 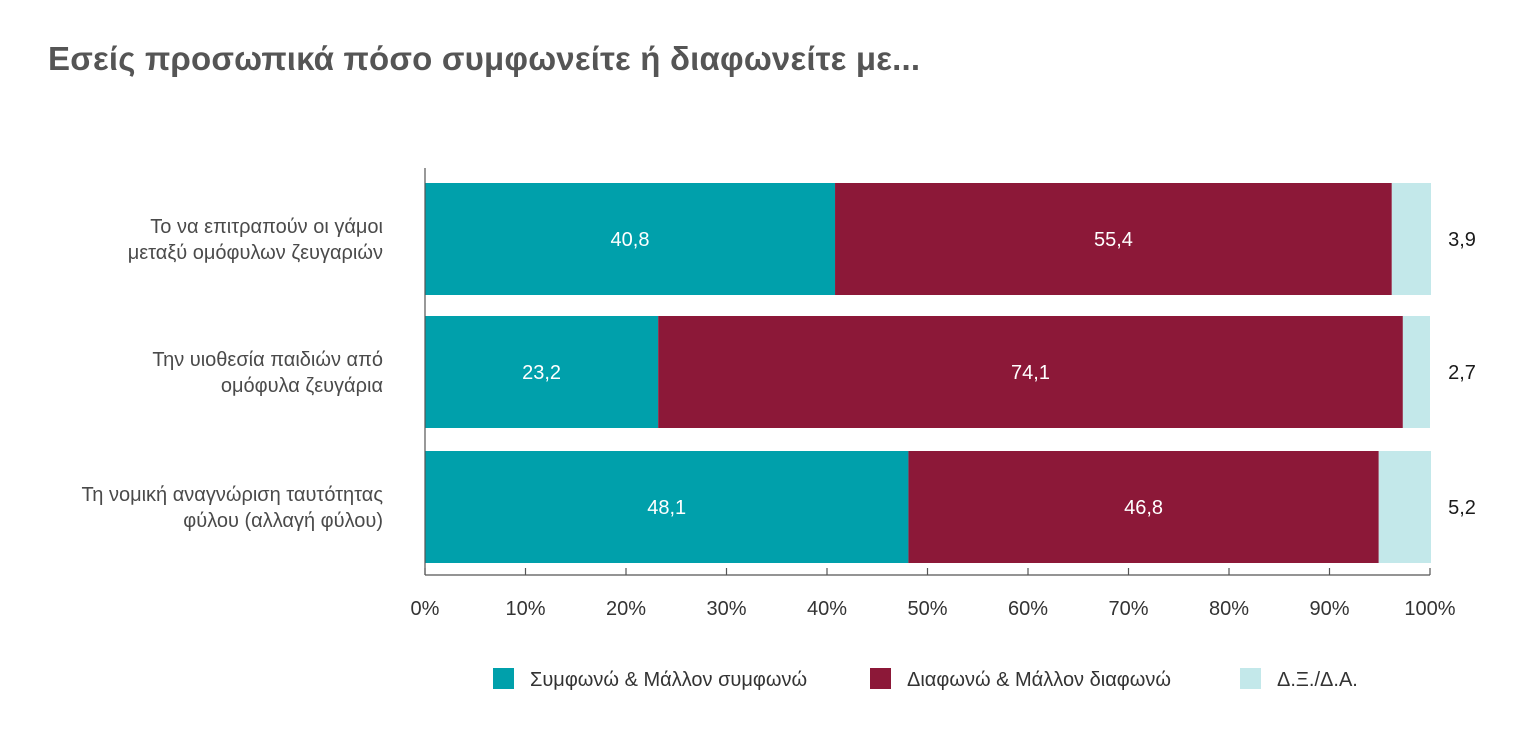 What do you see at coordinates (1039, 680) in the screenshot?
I see `legend-label-2: Διαφωνώ & Μάλλον διαφωνώ` at bounding box center [1039, 680].